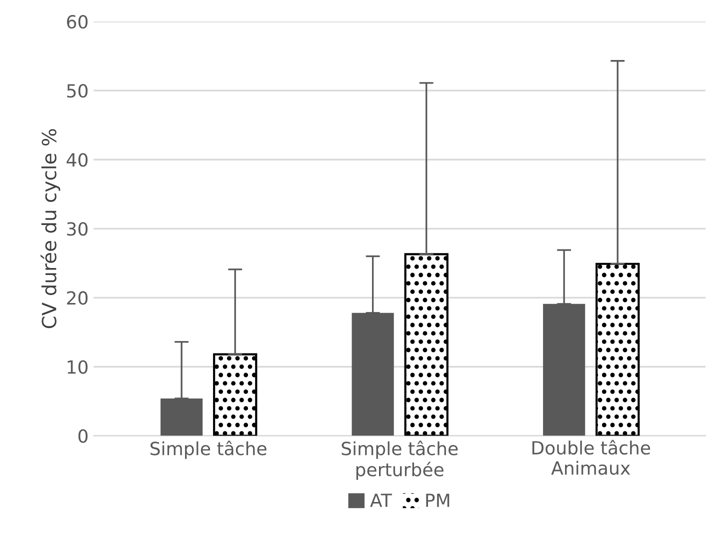 Image resolution: width=720 pixels, height=538 pixels. Describe the element at coordinates (77, 298) in the screenshot. I see `y-tick-label: 20` at that location.